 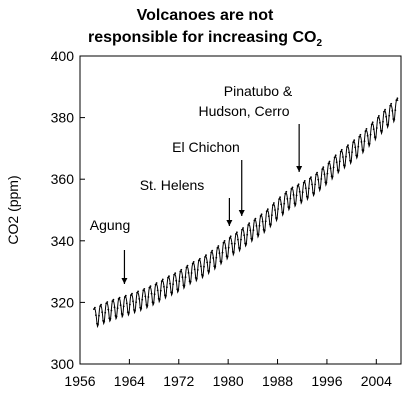 What do you see at coordinates (241, 213) in the screenshot?
I see `el-chichon-arrow-head` at bounding box center [241, 213].